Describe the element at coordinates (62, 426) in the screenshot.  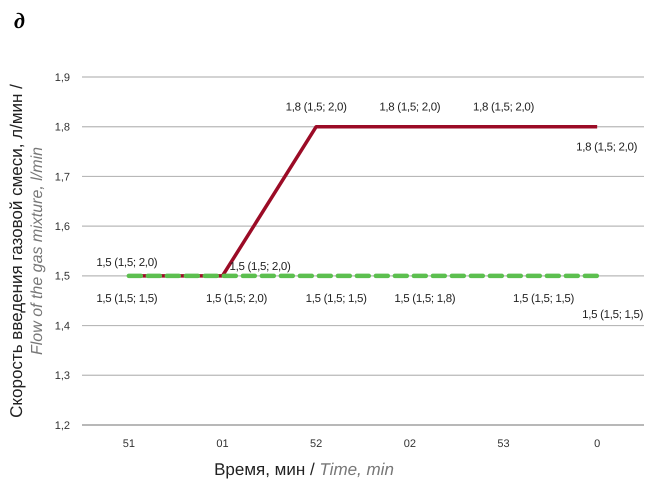
I see `y-tick-label: 1,2` at that location.